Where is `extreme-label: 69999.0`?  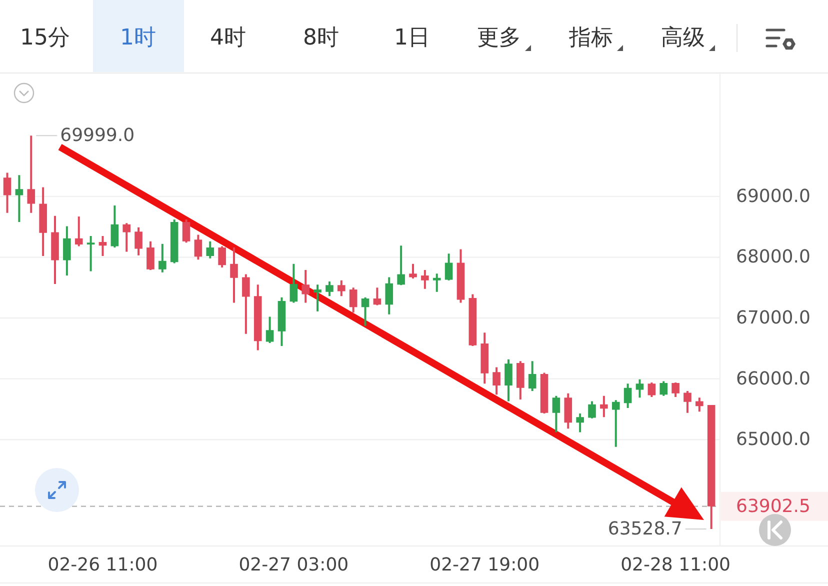
extreme-label: 69999.0 is located at coordinates (85, 135).